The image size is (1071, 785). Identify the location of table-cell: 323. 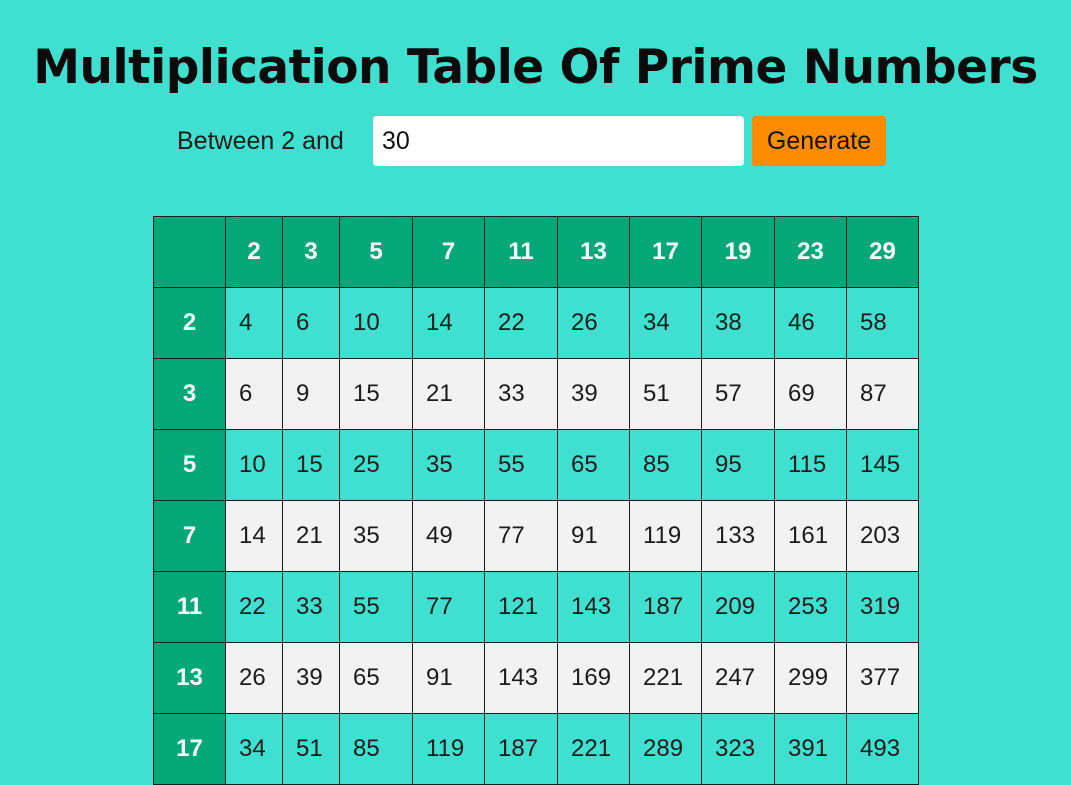
(738, 749).